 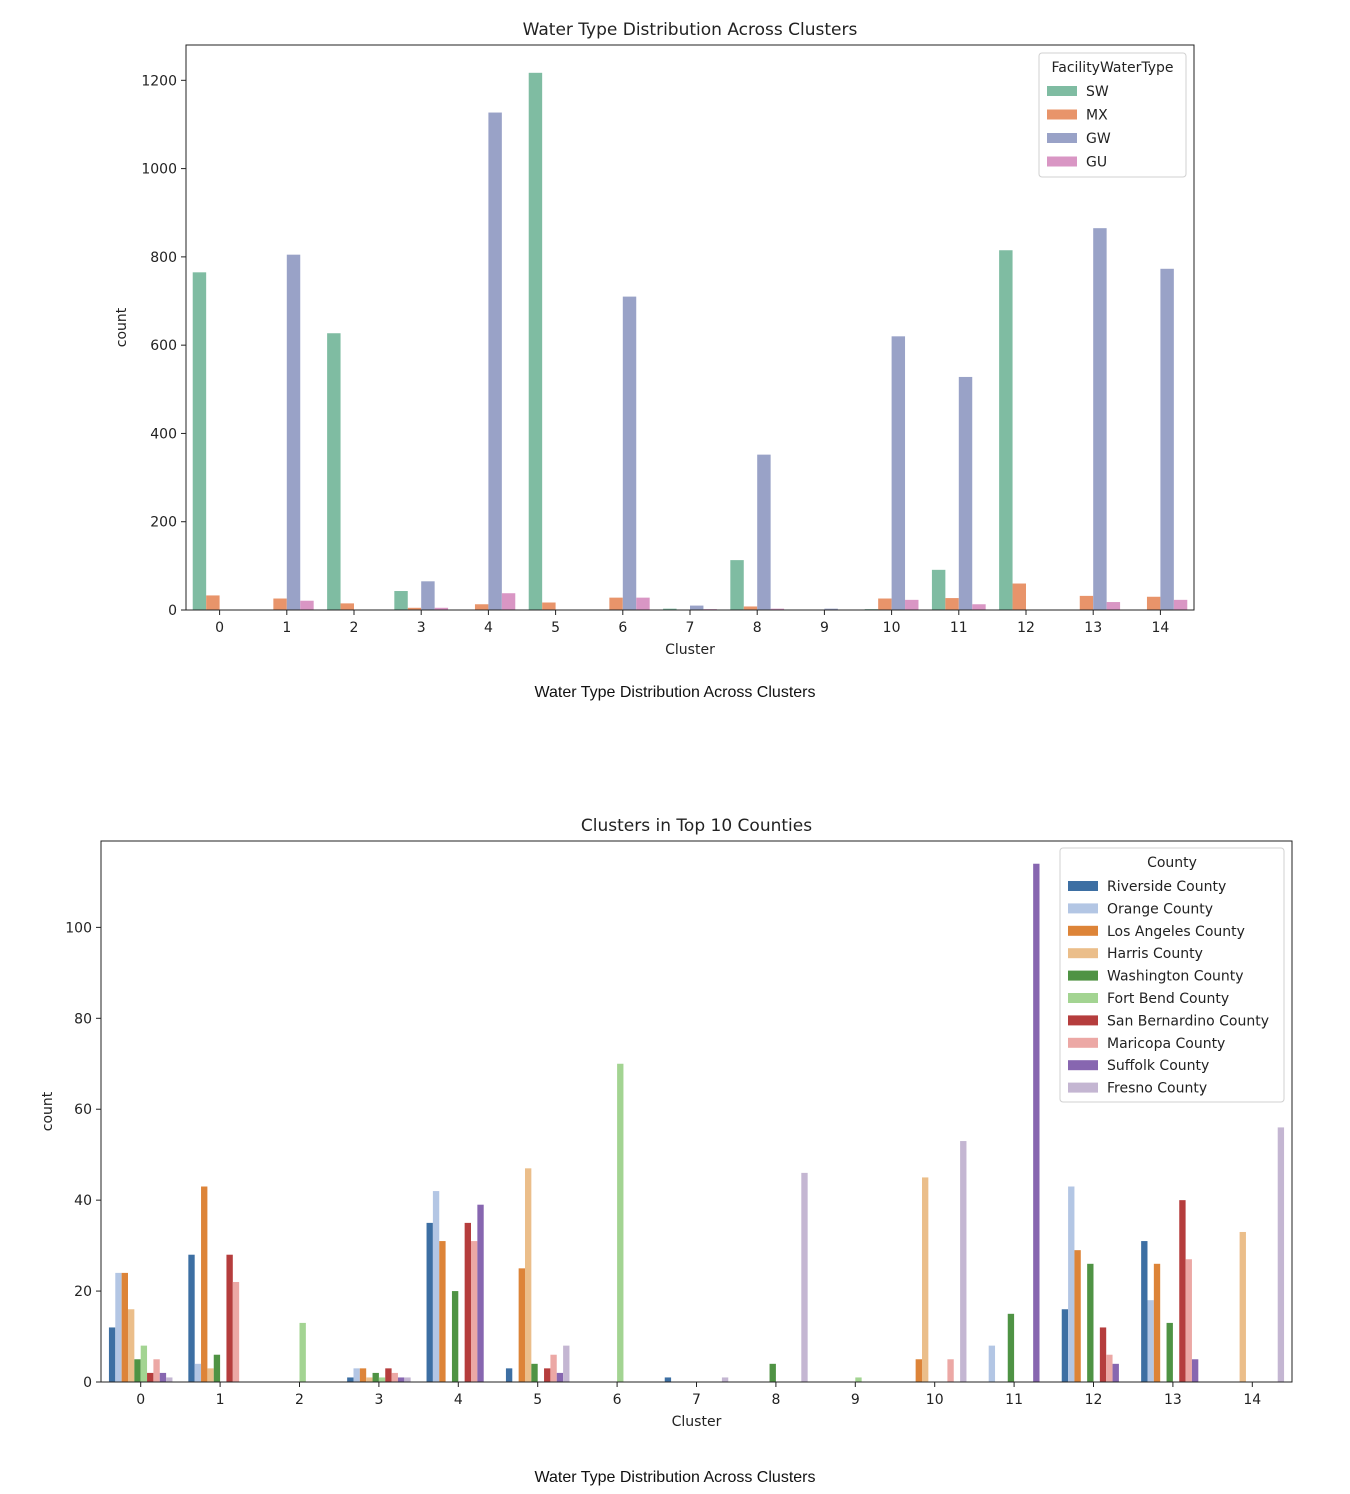 I want to click on legend-swatch-los-angeles-county, so click(x=1083, y=930).